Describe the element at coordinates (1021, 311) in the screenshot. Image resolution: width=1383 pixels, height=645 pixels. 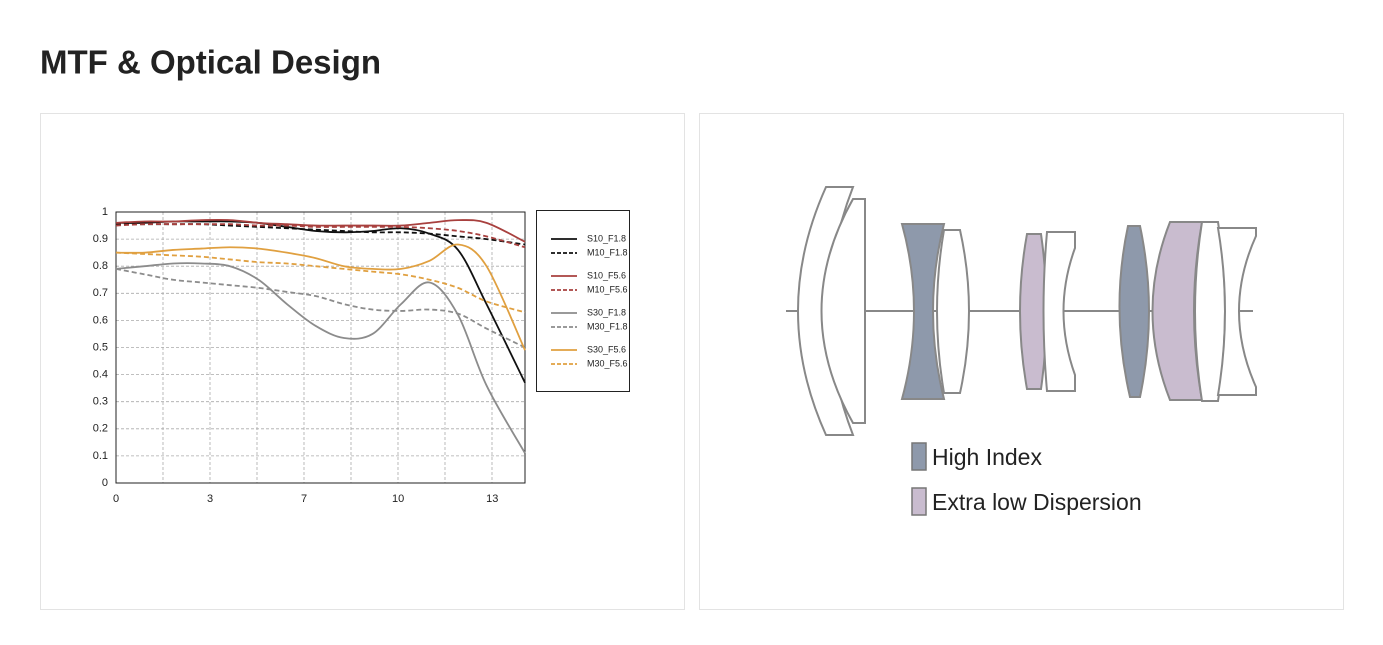
I see `lens-diagram` at that location.